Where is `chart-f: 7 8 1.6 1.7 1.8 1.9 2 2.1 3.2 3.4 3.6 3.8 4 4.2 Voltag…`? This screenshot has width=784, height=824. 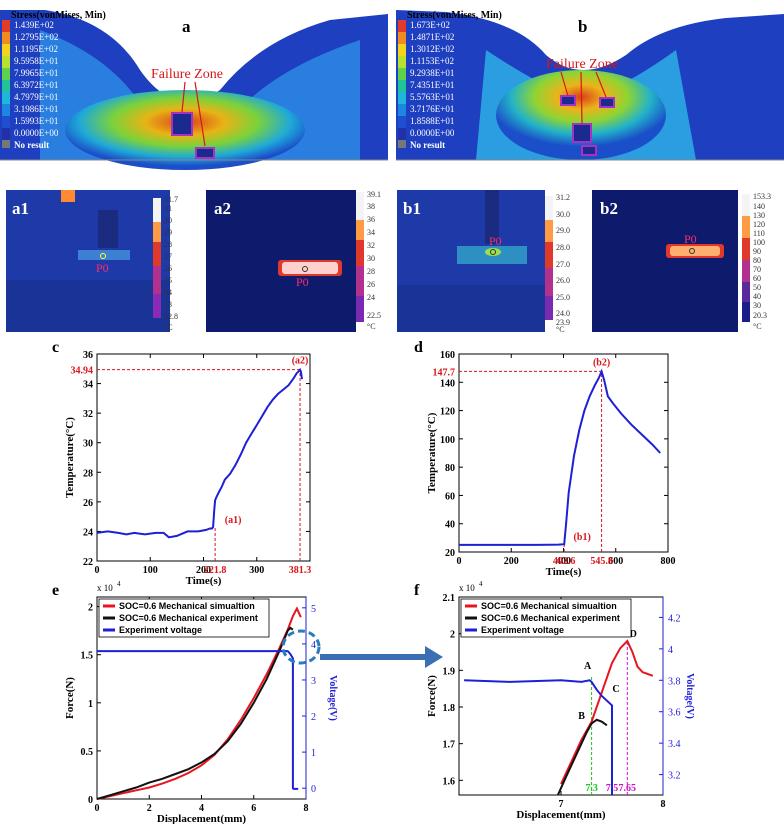 chart-f: 7 8 1.6 1.7 1.8 1.9 2 2.1 3.2 3.4 3.6 3.8 4 4.2 Voltag… is located at coordinates (554, 700).